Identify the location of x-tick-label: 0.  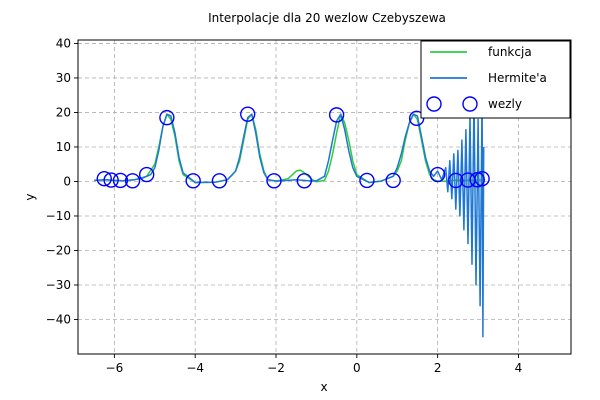
(357, 368).